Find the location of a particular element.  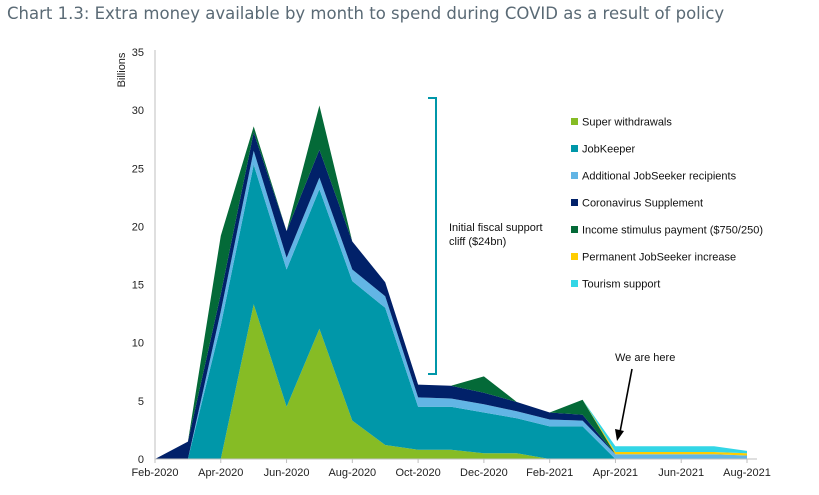

we-are-here-arrowhead is located at coordinates (619, 435).